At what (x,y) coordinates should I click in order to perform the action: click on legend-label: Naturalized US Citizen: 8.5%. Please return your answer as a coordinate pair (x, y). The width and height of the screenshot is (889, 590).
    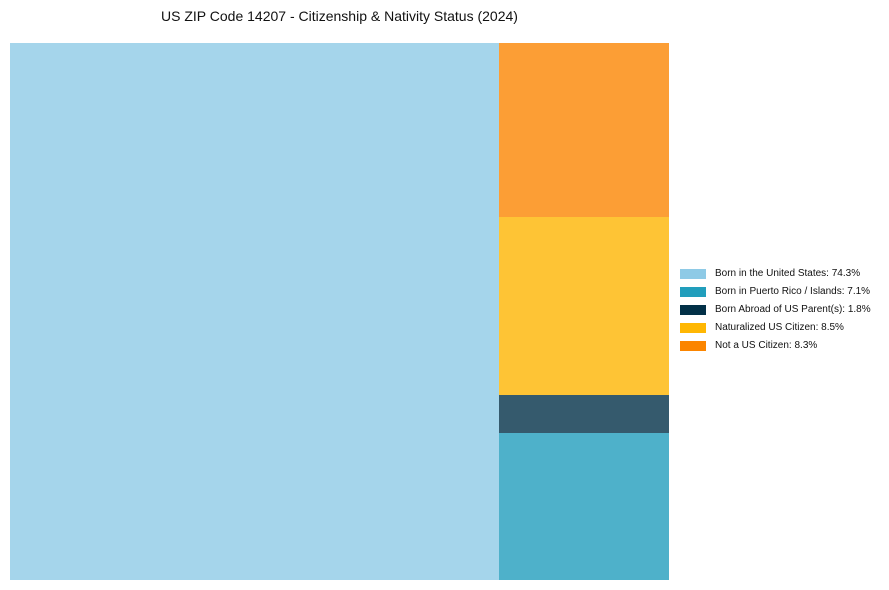
    Looking at the image, I should click on (779, 327).